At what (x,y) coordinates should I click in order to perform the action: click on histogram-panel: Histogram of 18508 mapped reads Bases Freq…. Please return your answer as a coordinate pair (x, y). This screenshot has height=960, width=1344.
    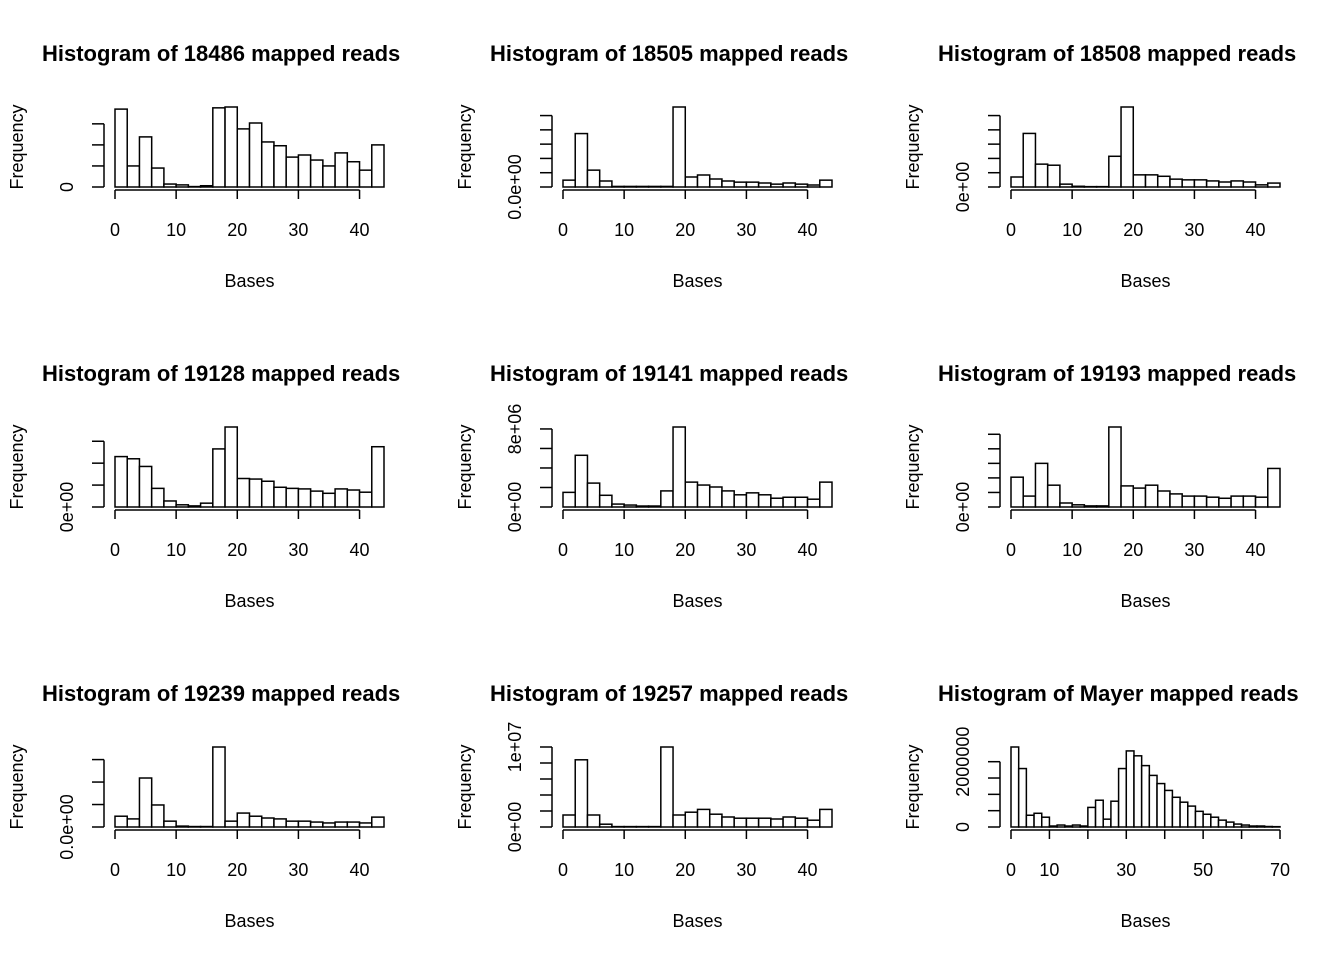
    Looking at the image, I should click on (1099, 166).